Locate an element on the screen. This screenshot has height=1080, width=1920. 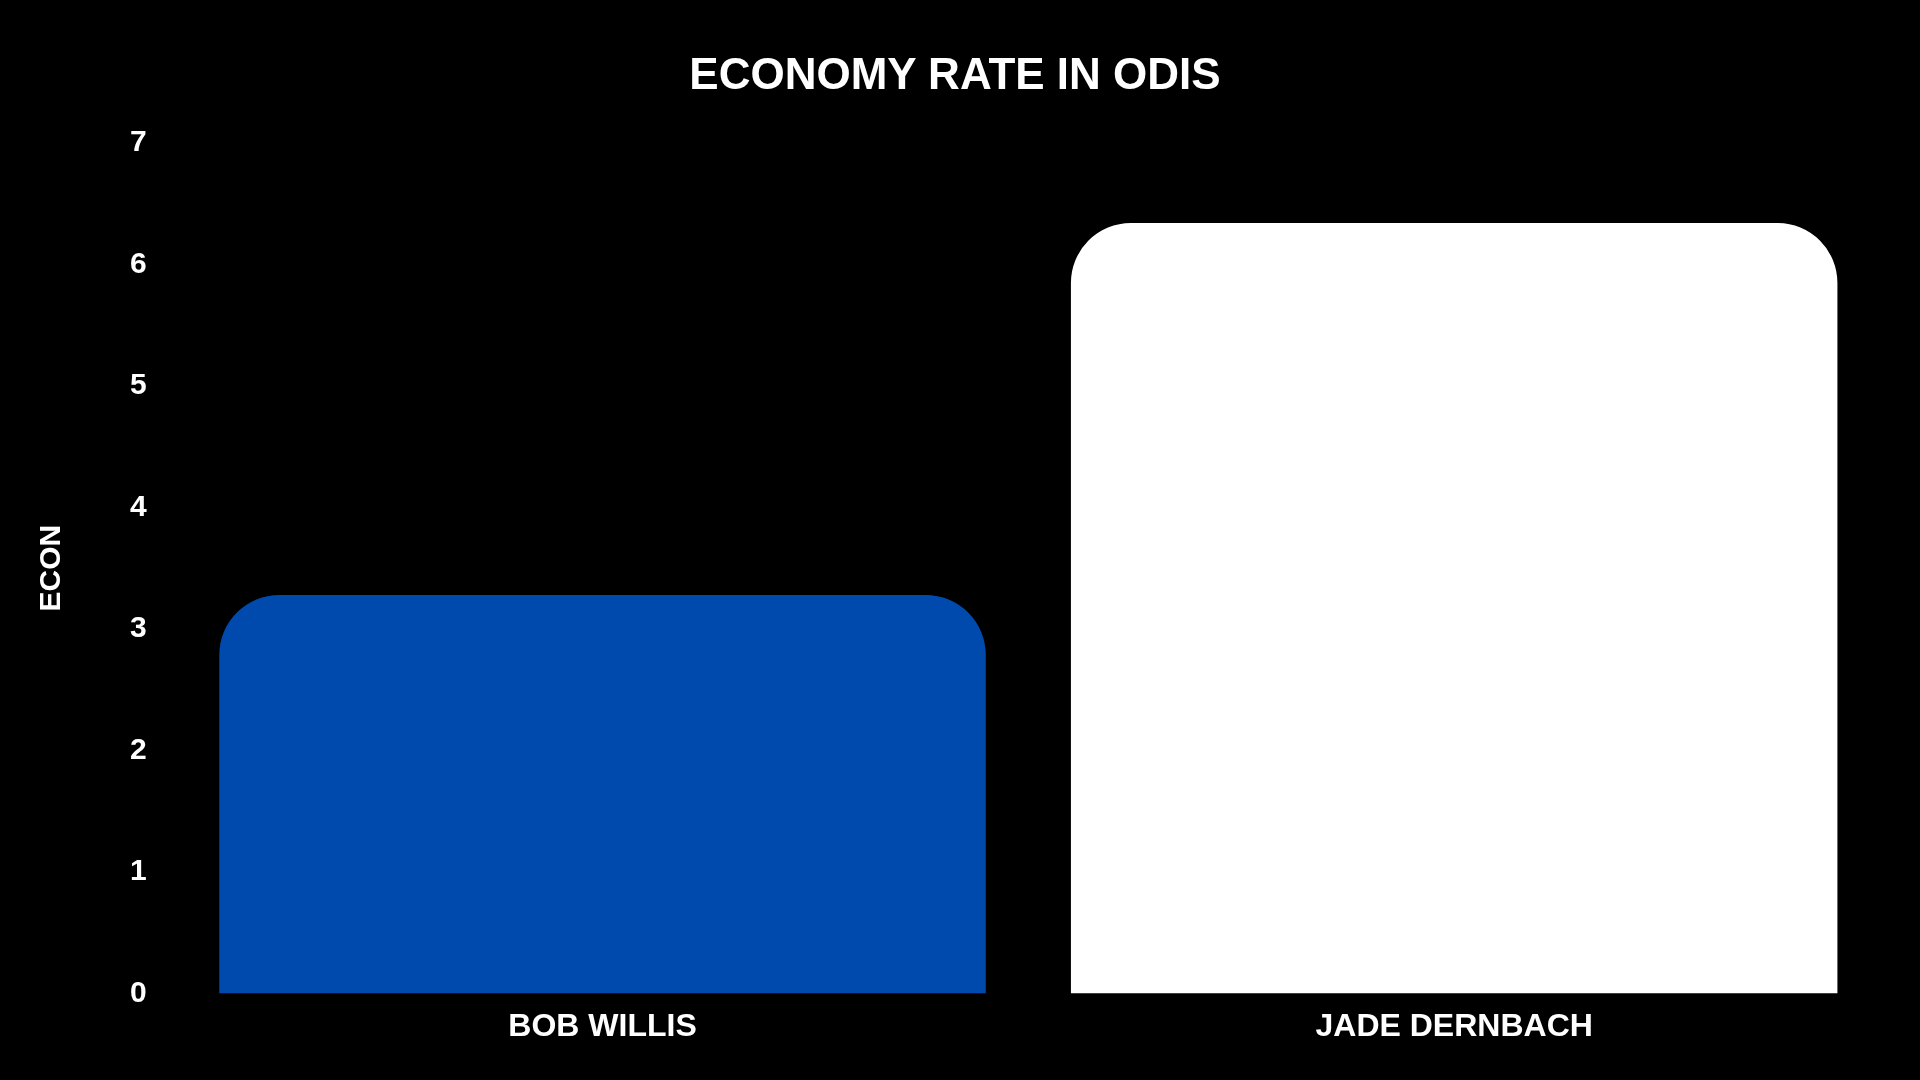
y-tick-label: 2 is located at coordinates (138, 748).